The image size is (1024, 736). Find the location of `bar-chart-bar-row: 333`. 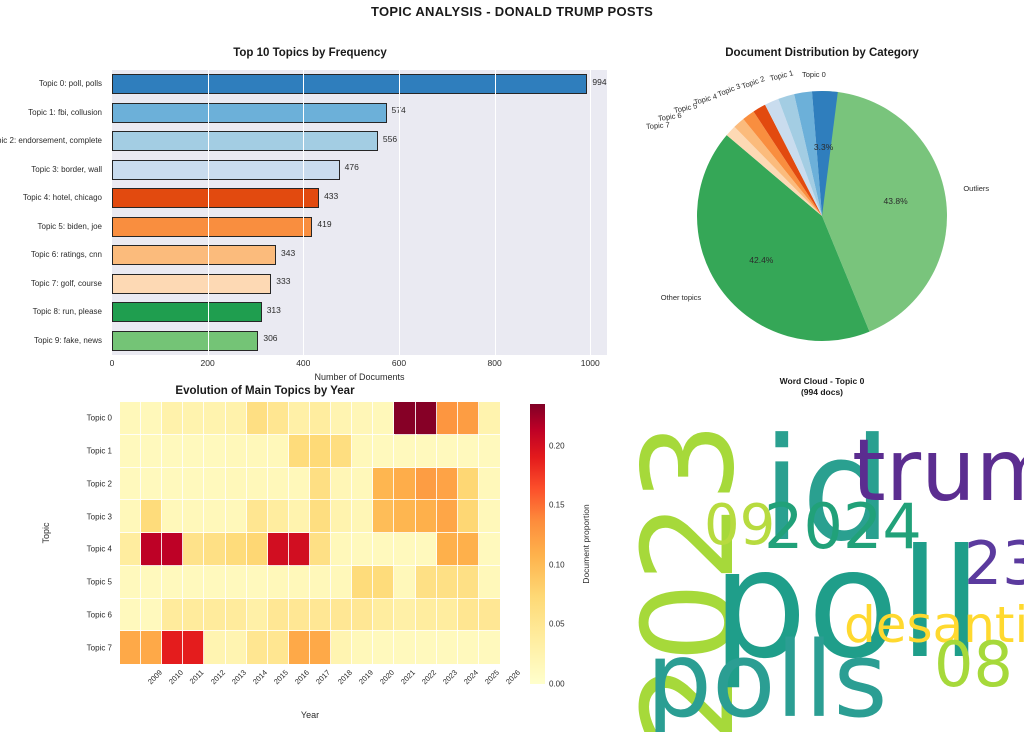

bar-chart-bar-row: 333 is located at coordinates (359, 284).